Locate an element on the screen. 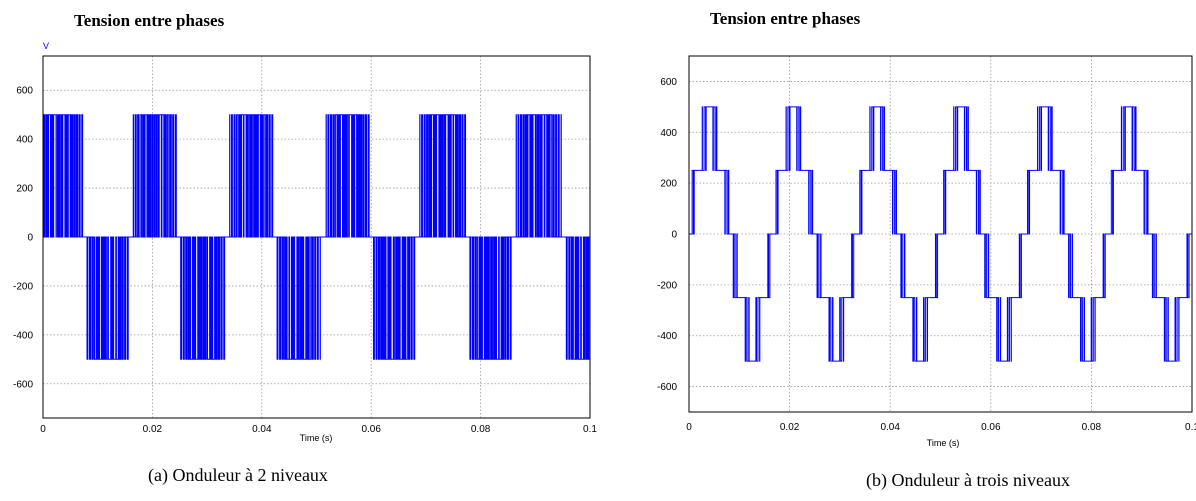 Image resolution: width=1196 pixels, height=501 pixels. chart-b-caption: (b) Onduleur à trois niveaux is located at coordinates (968, 480).